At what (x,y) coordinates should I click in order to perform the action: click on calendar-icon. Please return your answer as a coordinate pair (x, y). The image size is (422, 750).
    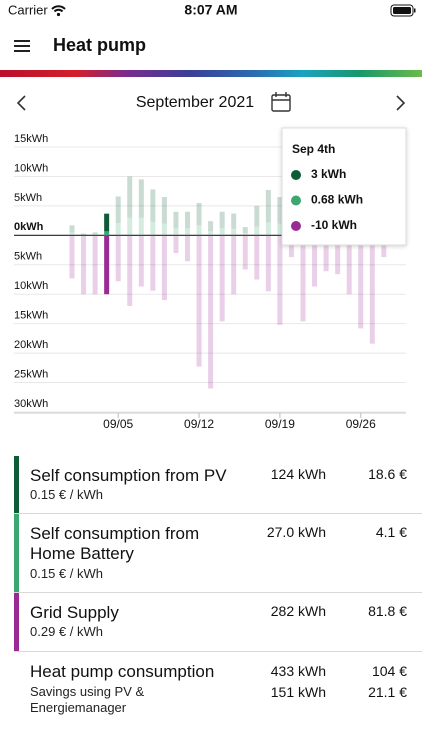
    Looking at the image, I should click on (281, 103).